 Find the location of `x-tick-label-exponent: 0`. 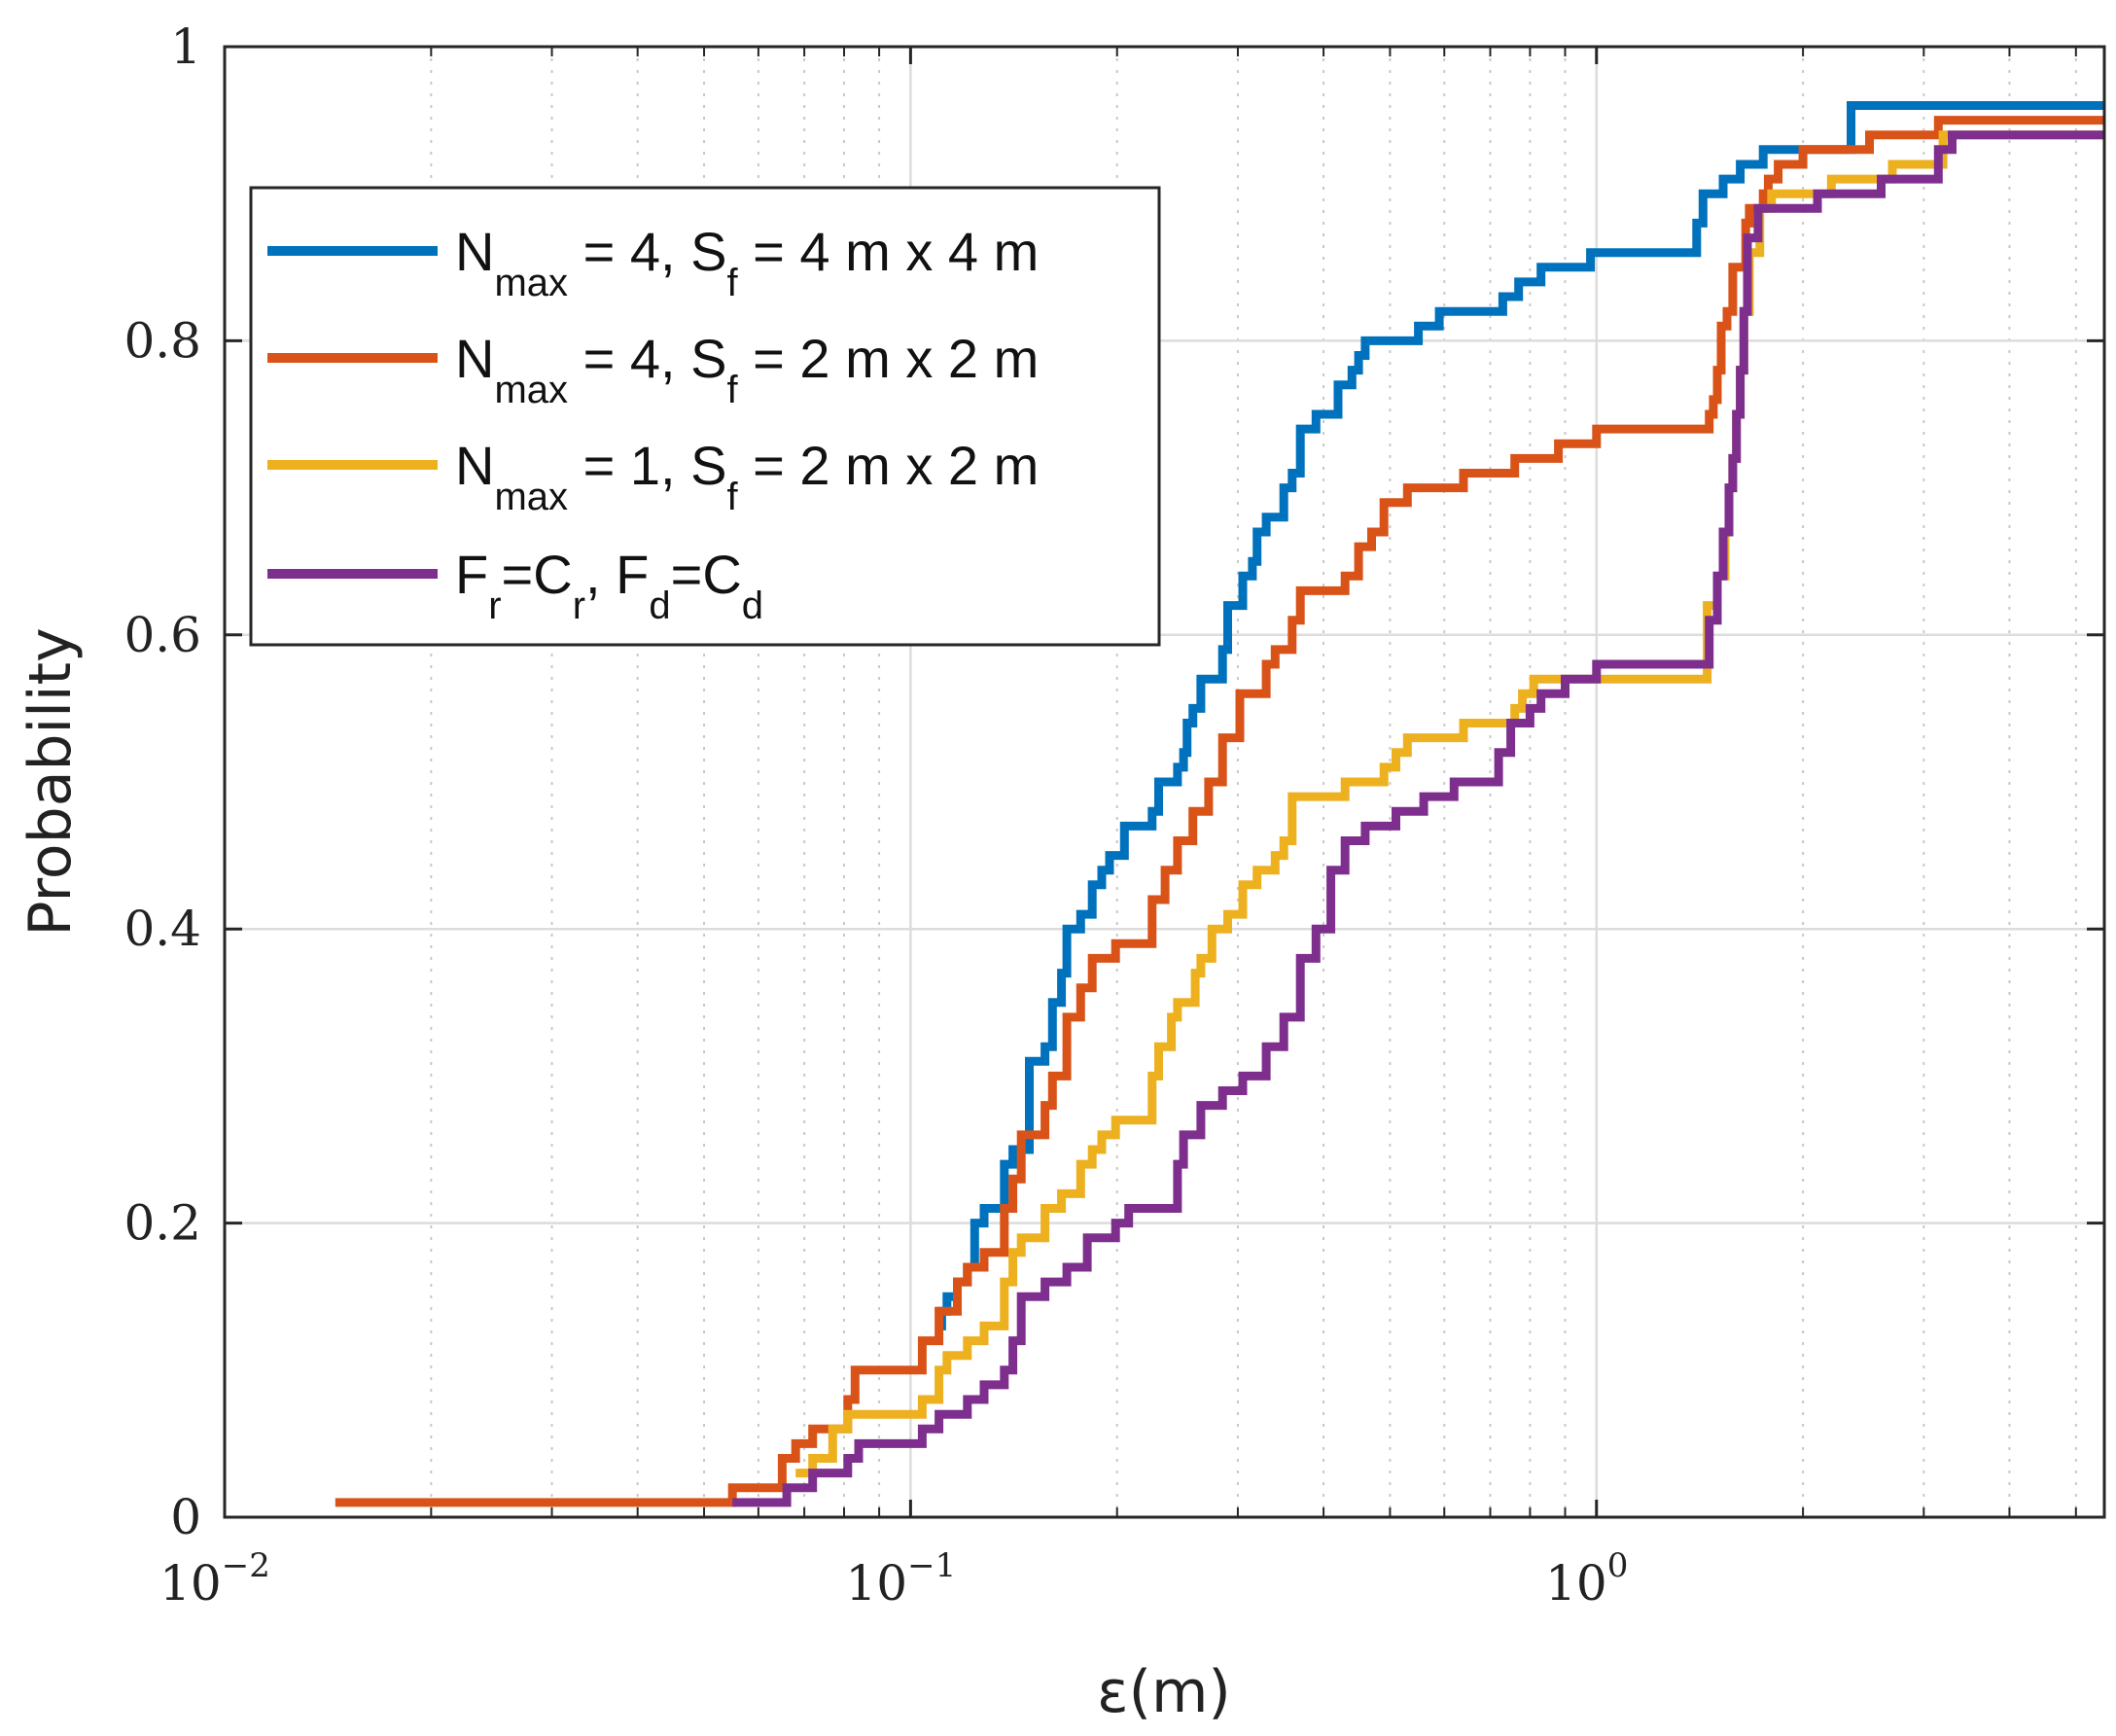

x-tick-label-exponent: 0 is located at coordinates (1618, 1566).